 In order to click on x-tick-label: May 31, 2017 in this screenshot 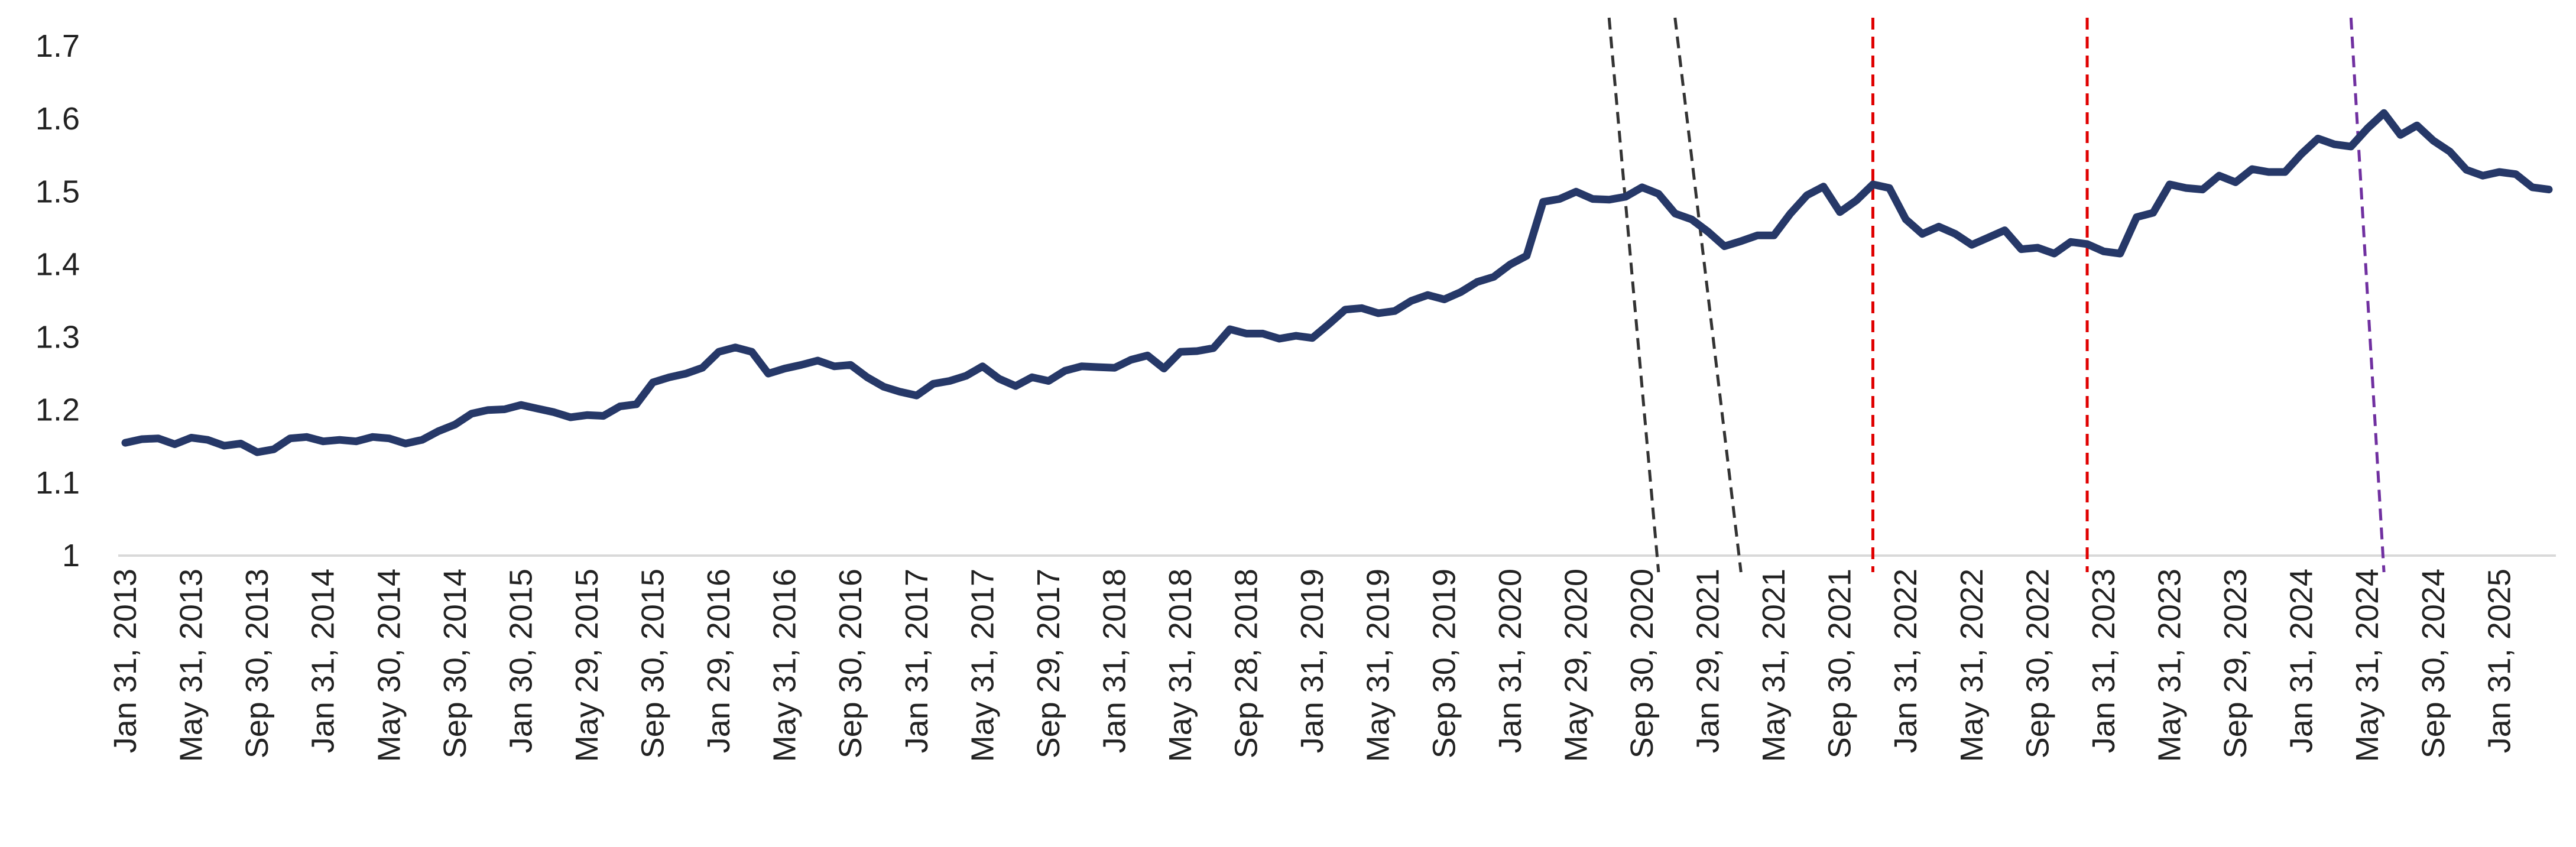, I will do `click(982, 665)`.